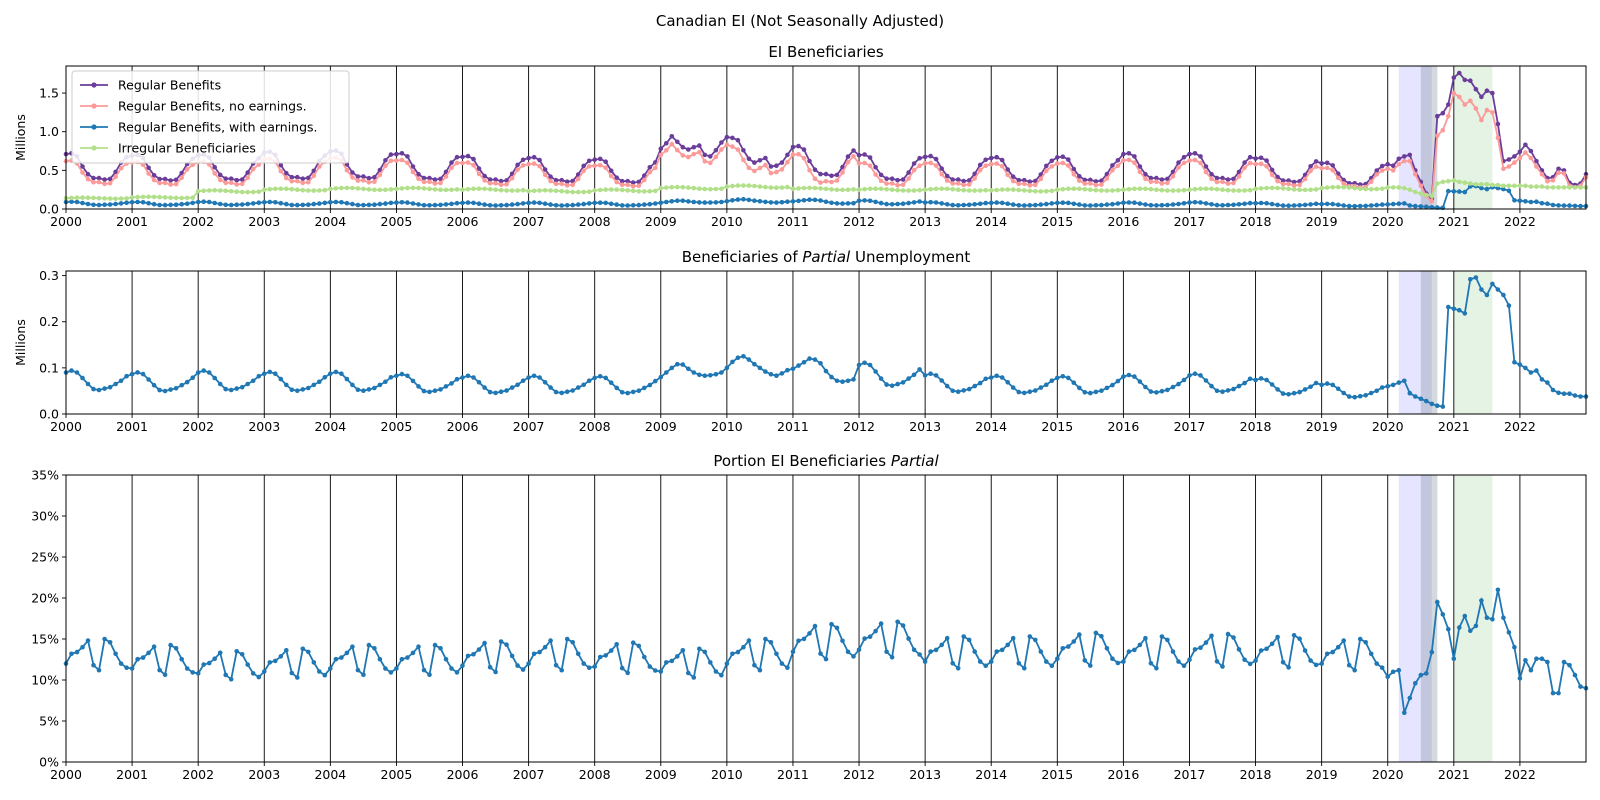 This screenshot has height=800, width=1600. What do you see at coordinates (45, 516) in the screenshot?
I see `y-tick-label-6: 30%` at bounding box center [45, 516].